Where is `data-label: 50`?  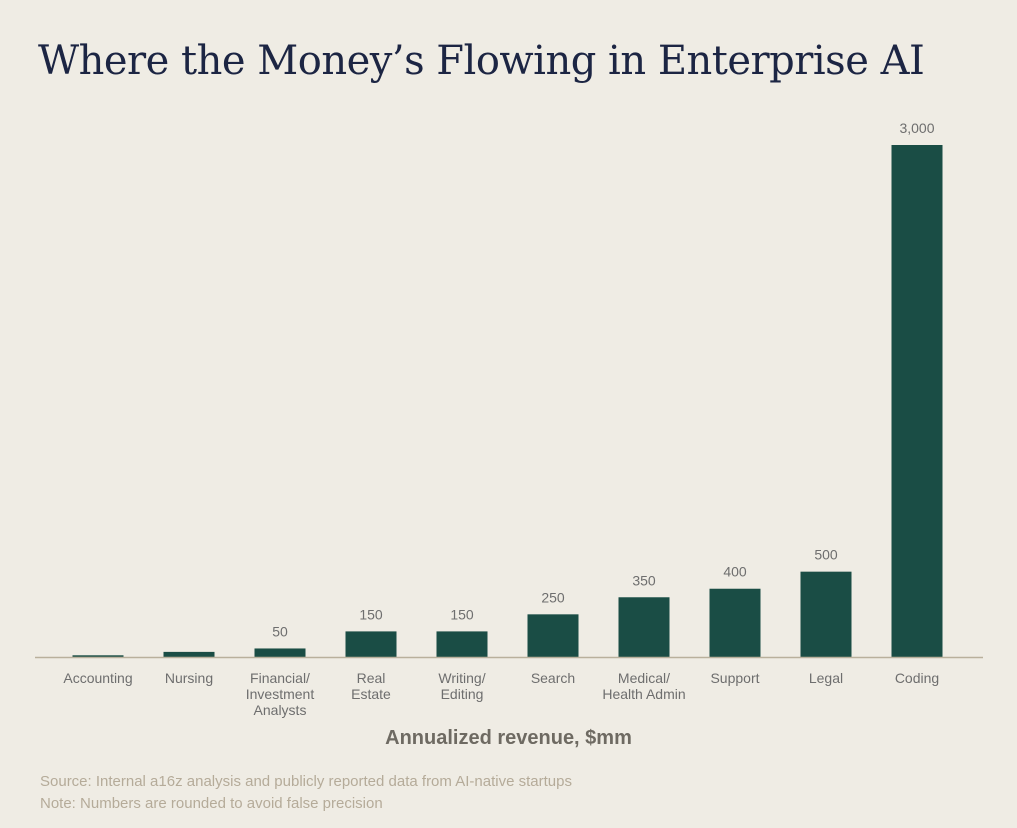 data-label: 50 is located at coordinates (280, 631).